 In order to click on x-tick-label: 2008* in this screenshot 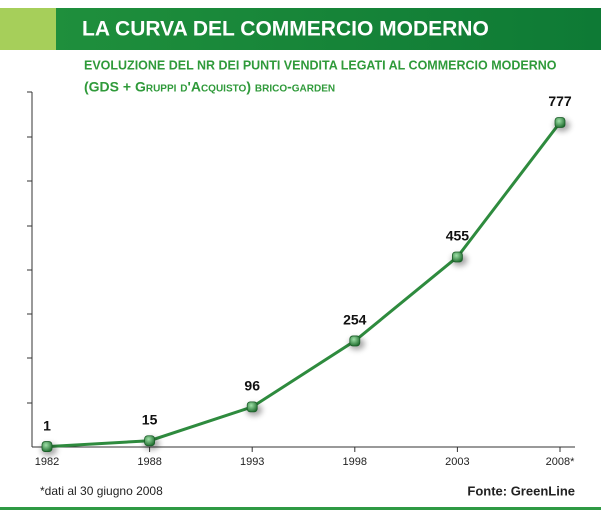, I will do `click(560, 462)`.